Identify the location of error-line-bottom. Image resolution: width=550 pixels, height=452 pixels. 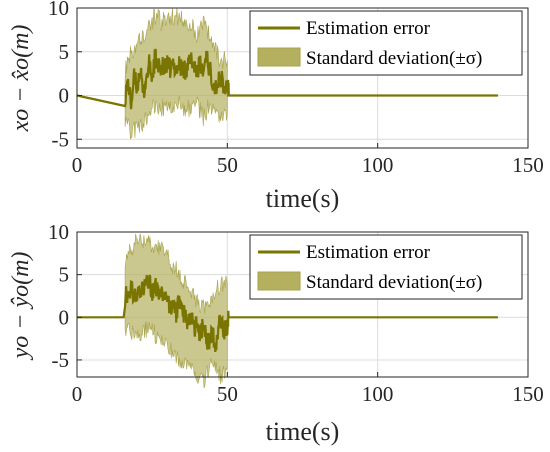
(287, 313).